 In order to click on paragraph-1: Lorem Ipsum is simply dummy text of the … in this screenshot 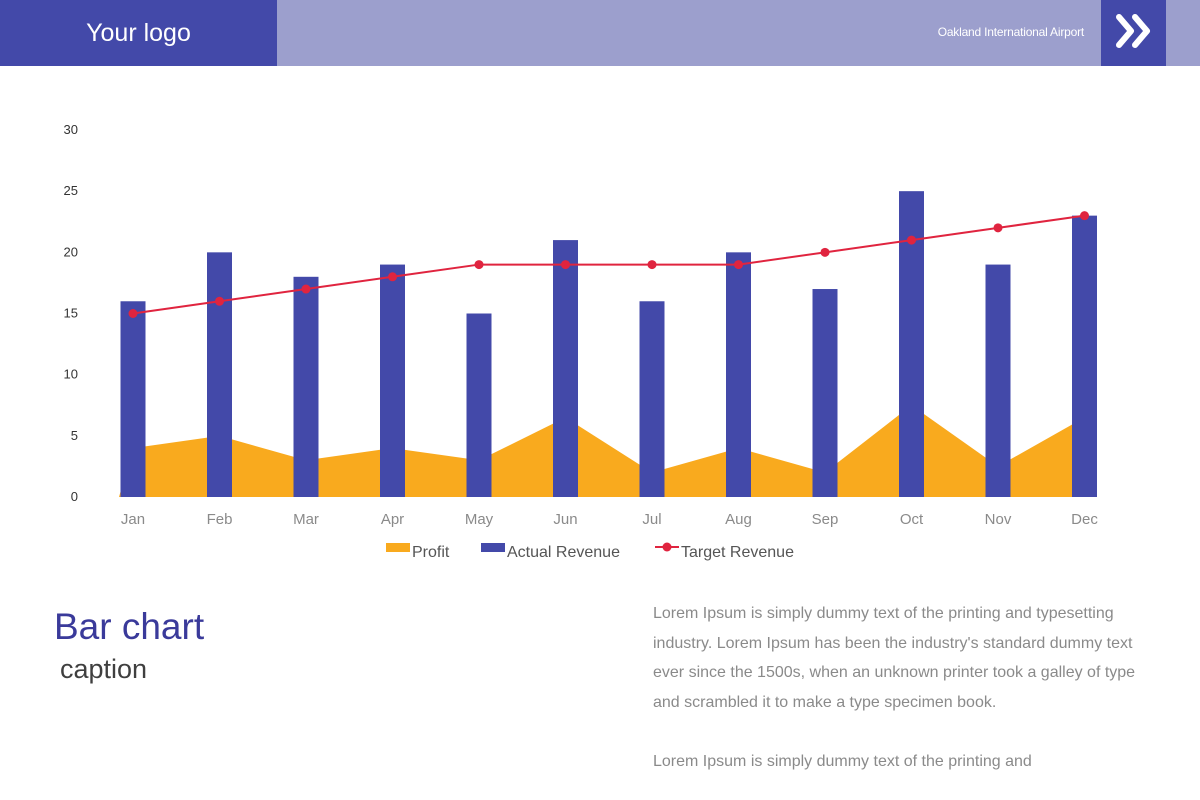, I will do `click(894, 658)`.